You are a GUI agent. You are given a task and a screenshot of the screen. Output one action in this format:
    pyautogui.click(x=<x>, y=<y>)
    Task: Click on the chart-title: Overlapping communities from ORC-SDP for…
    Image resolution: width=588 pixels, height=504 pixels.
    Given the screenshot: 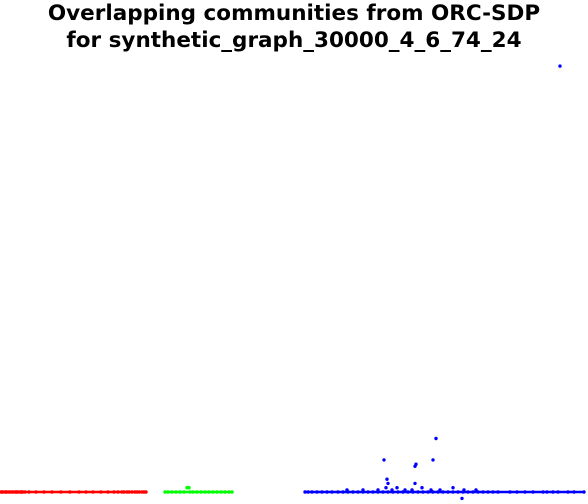 What is the action you would take?
    pyautogui.click(x=294, y=27)
    